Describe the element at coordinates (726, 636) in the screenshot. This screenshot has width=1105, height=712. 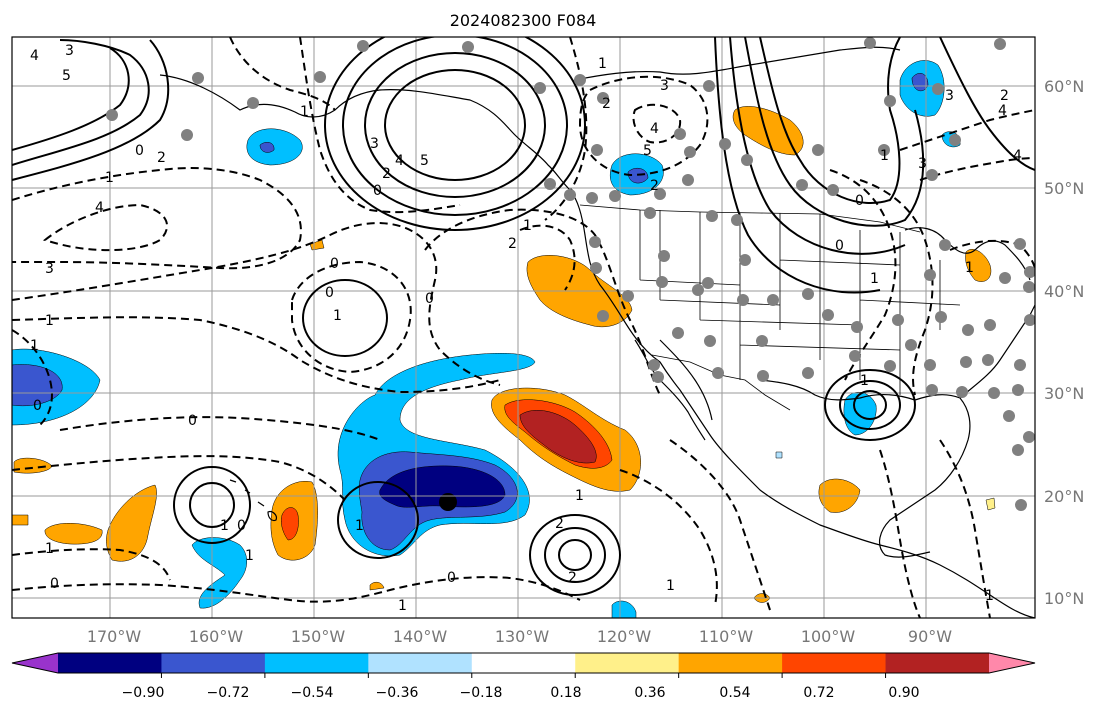
I see `lon-label: 110°W` at that location.